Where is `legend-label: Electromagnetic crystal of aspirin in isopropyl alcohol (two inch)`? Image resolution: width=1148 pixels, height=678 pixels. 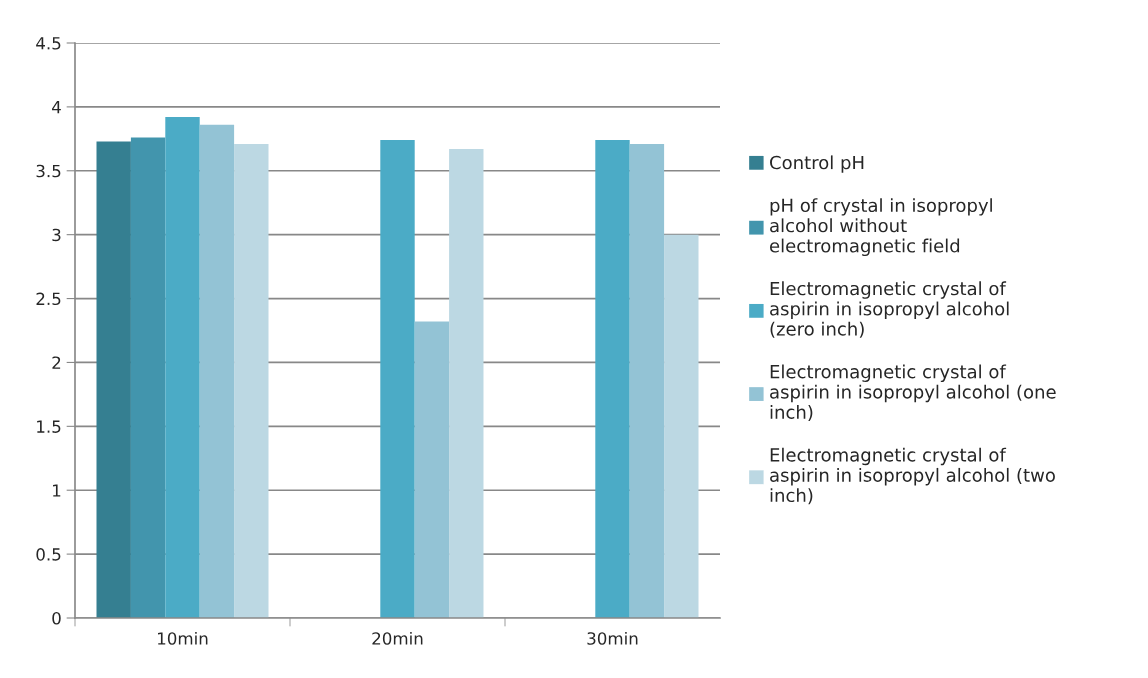
legend-label: Electromagnetic crystal of aspirin in isopropyl alcohol (two inch) is located at coordinates (912, 476).